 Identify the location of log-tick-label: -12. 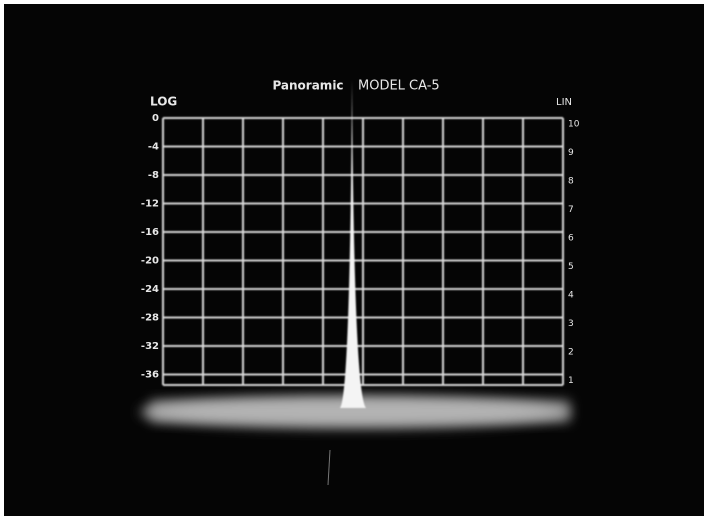
(150, 204).